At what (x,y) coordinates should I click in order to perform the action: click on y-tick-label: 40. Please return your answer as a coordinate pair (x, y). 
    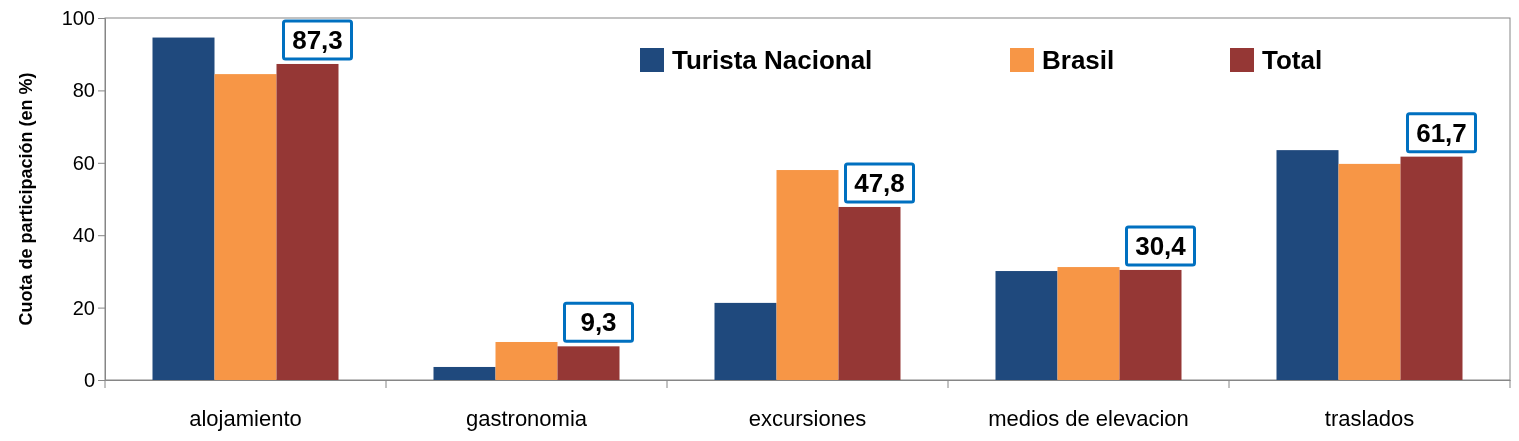
    Looking at the image, I should click on (83, 235).